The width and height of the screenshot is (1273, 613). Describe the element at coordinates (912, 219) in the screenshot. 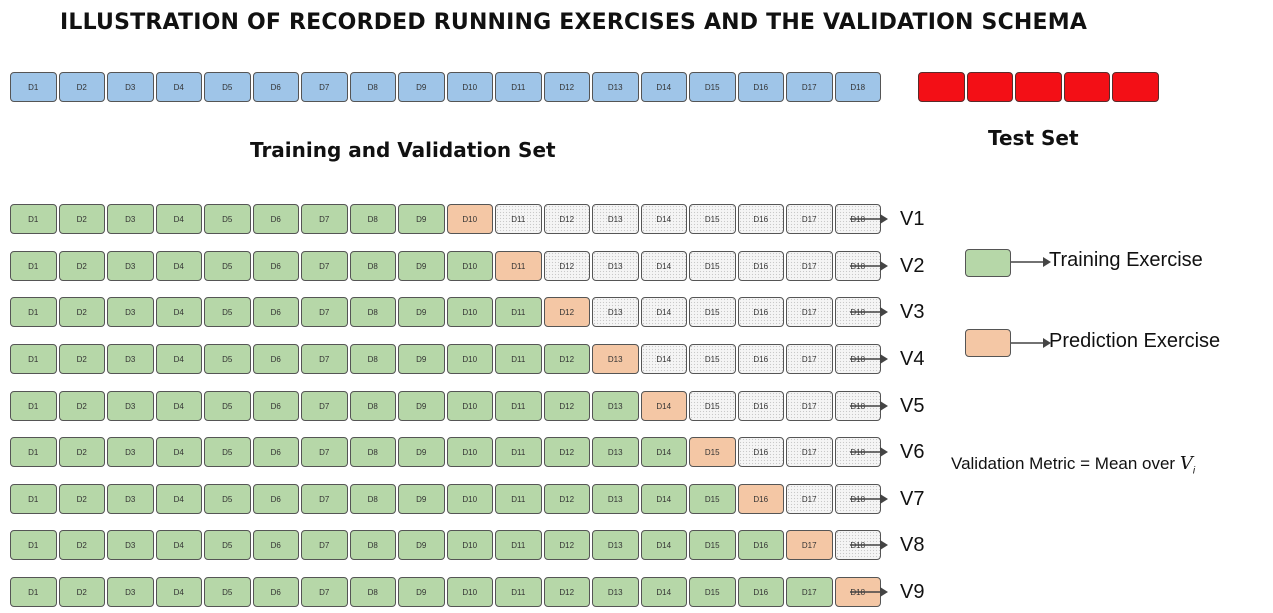

I see `fold-label: V1` at that location.